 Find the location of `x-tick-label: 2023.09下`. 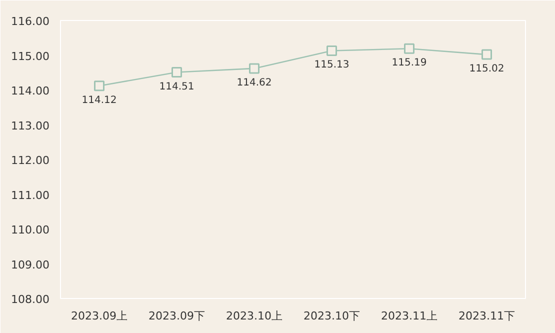

x-tick-label: 2023.09下 is located at coordinates (177, 316).